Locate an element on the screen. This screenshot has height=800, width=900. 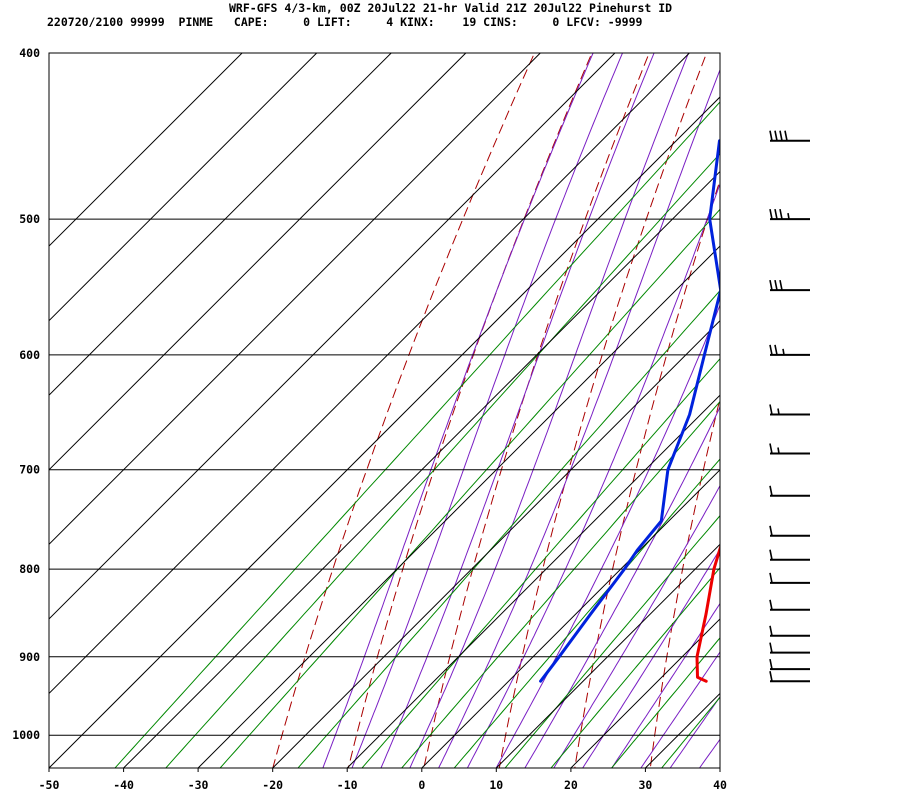
dewpoint-profile is located at coordinates (629, 411).